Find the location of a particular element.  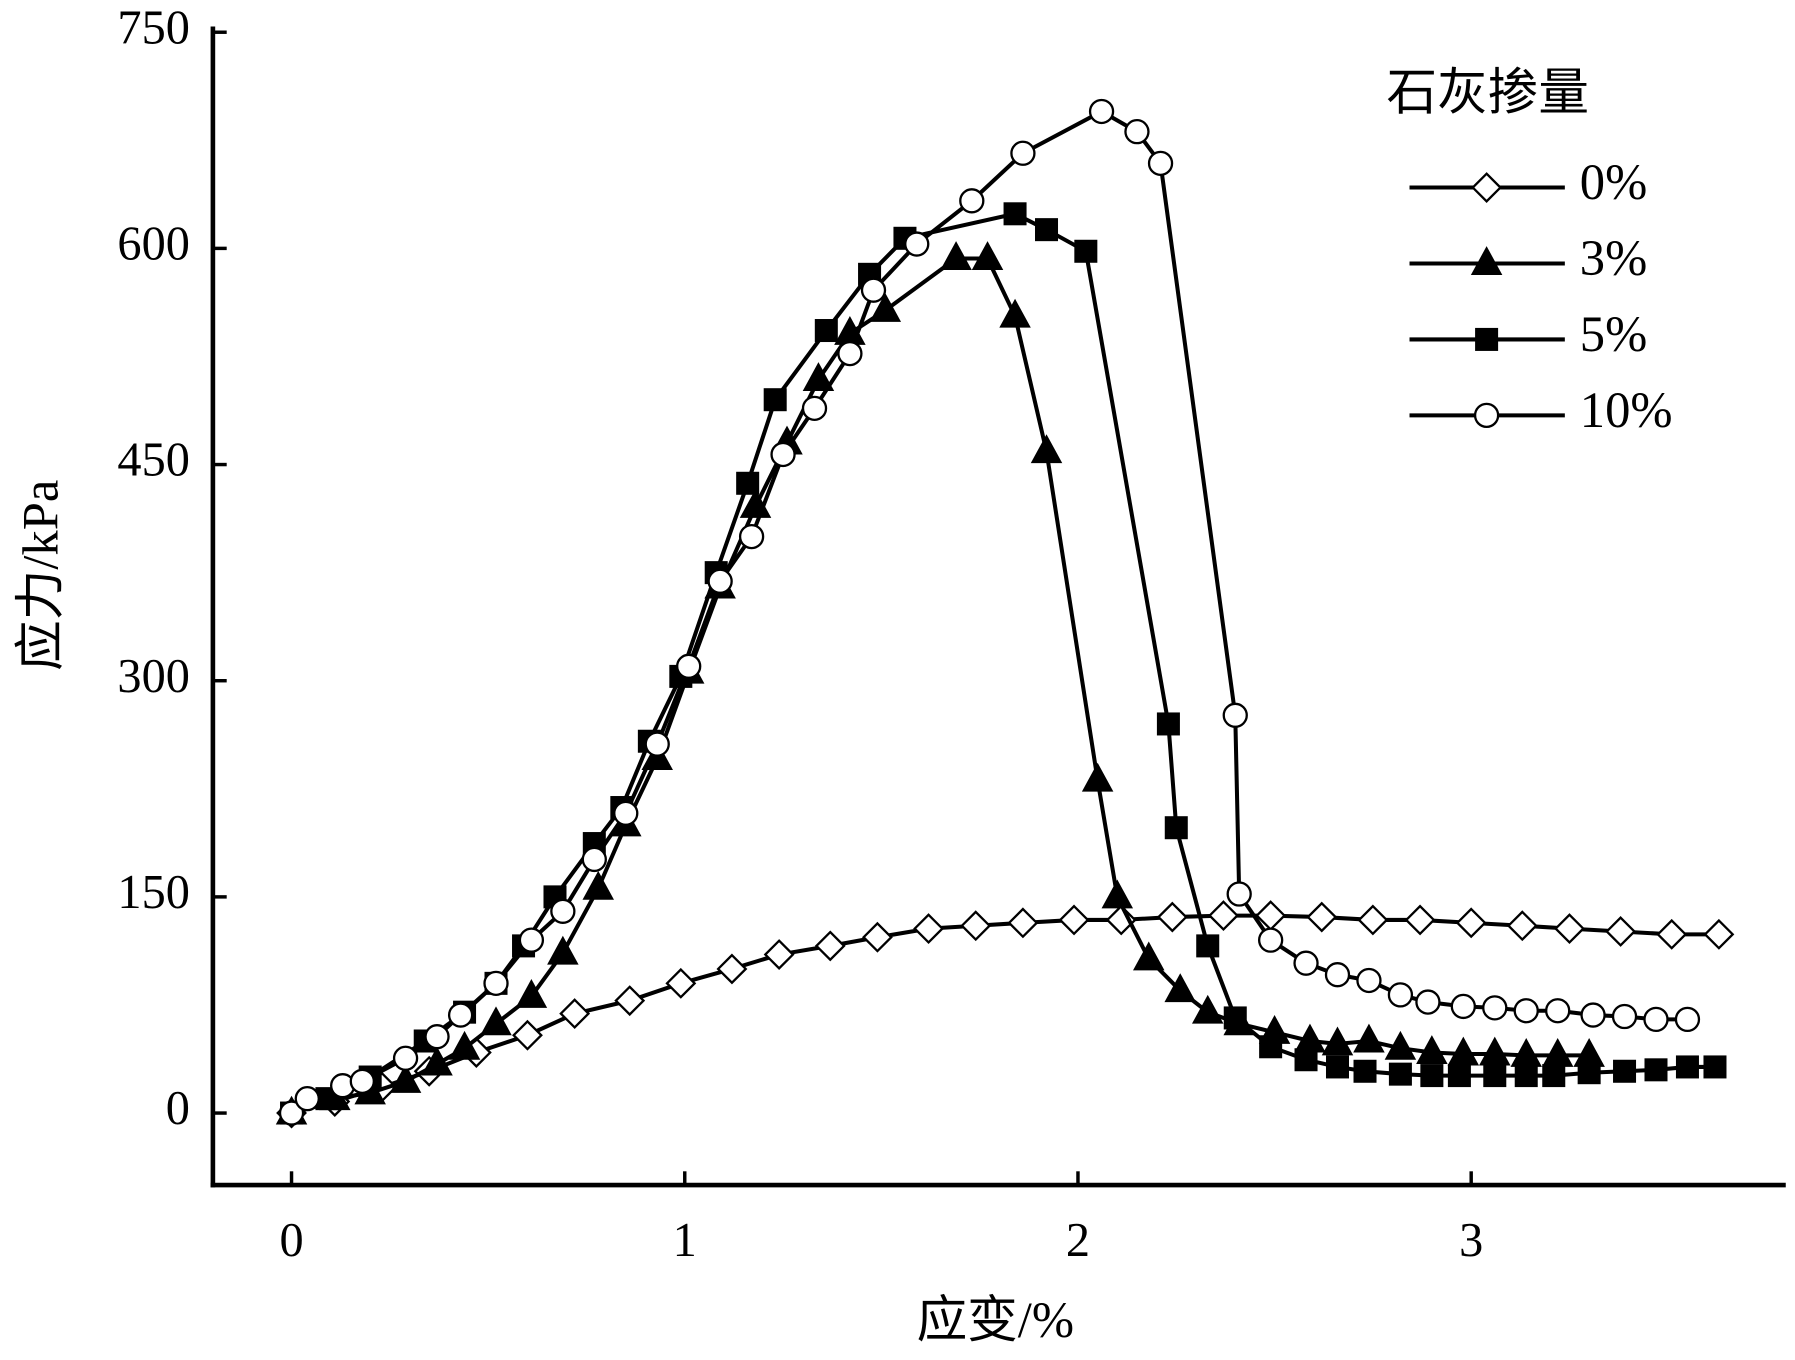

y-tick-label: 300 is located at coordinates (153, 676).